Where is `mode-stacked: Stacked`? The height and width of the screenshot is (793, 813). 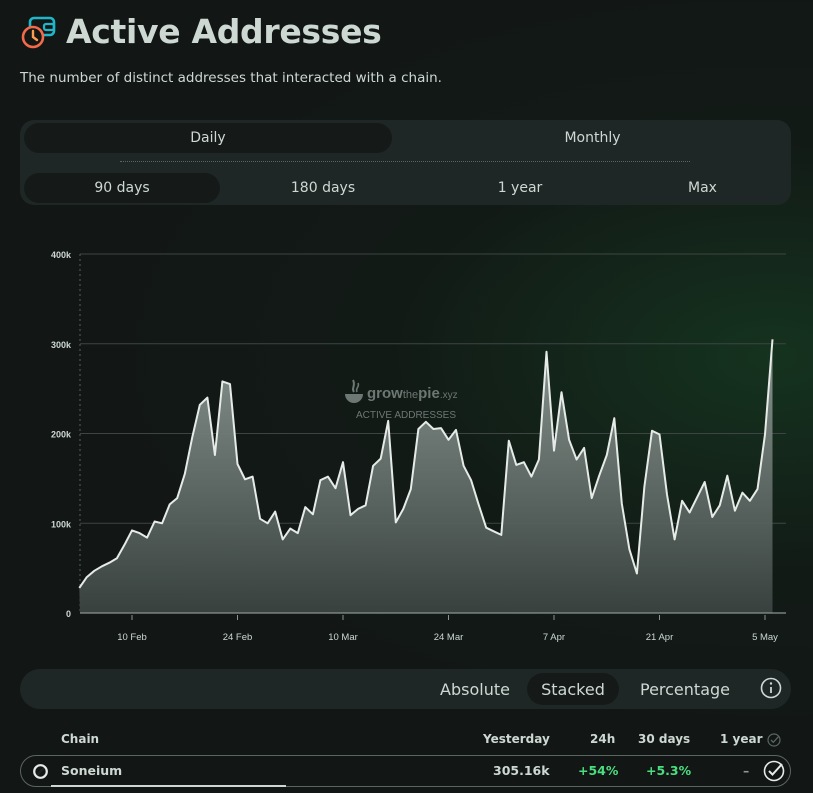 mode-stacked: Stacked is located at coordinates (573, 689).